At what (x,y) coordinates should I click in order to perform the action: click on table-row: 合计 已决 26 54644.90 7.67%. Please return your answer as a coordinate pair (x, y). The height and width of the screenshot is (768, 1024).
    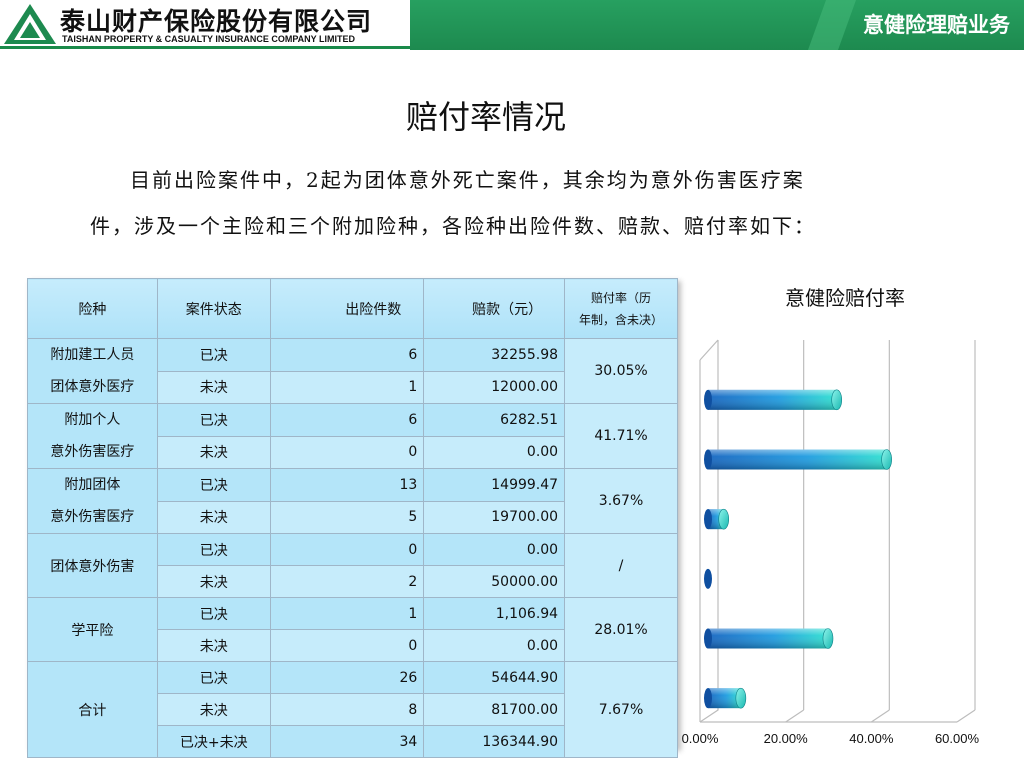
    Looking at the image, I should click on (352, 709).